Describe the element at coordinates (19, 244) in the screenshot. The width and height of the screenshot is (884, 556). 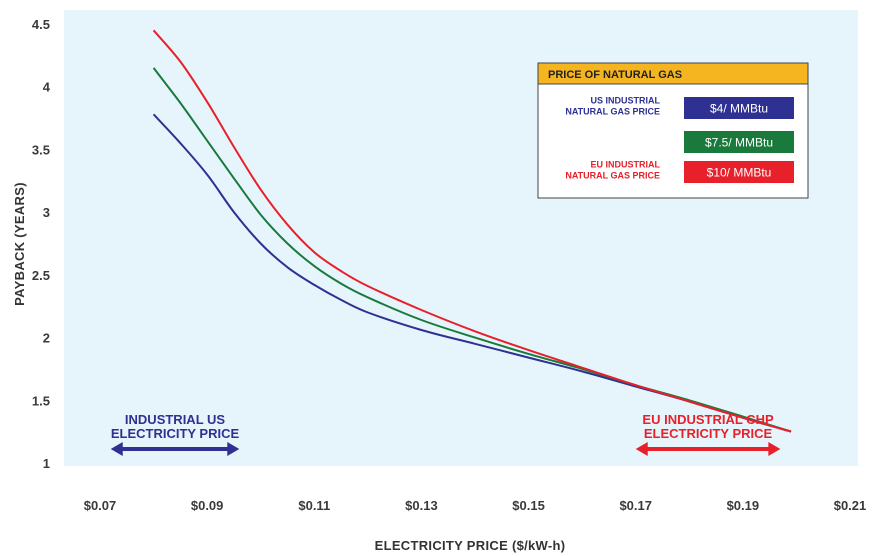
I see `y-axis-title: PAYBACK (YEARS)` at that location.